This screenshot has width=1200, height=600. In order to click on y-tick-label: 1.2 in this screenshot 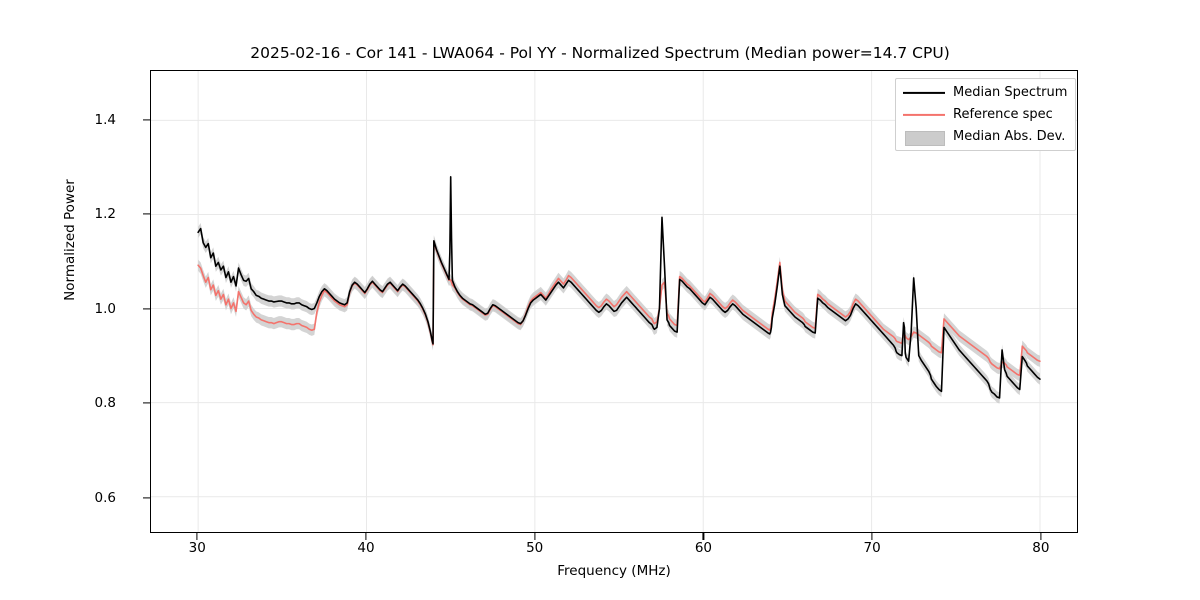, I will do `click(105, 214)`.